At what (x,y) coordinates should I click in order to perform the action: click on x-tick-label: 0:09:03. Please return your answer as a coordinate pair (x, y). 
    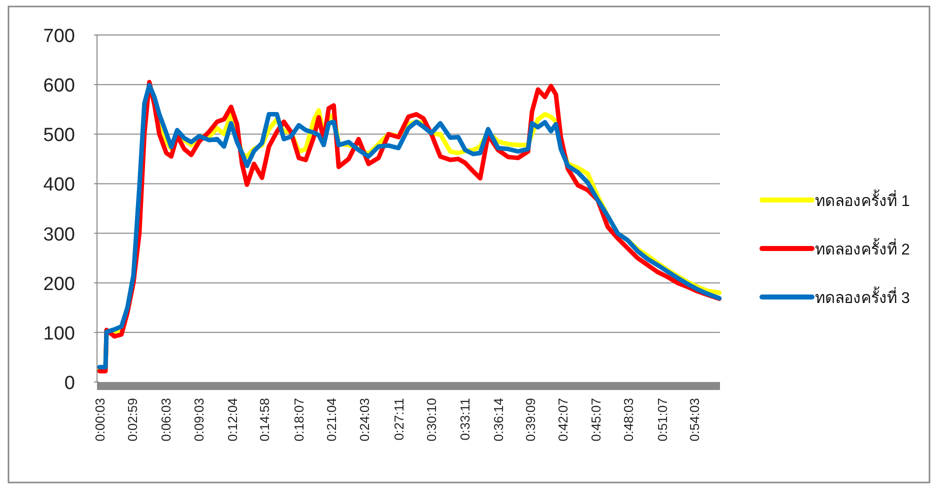
    Looking at the image, I should click on (199, 420).